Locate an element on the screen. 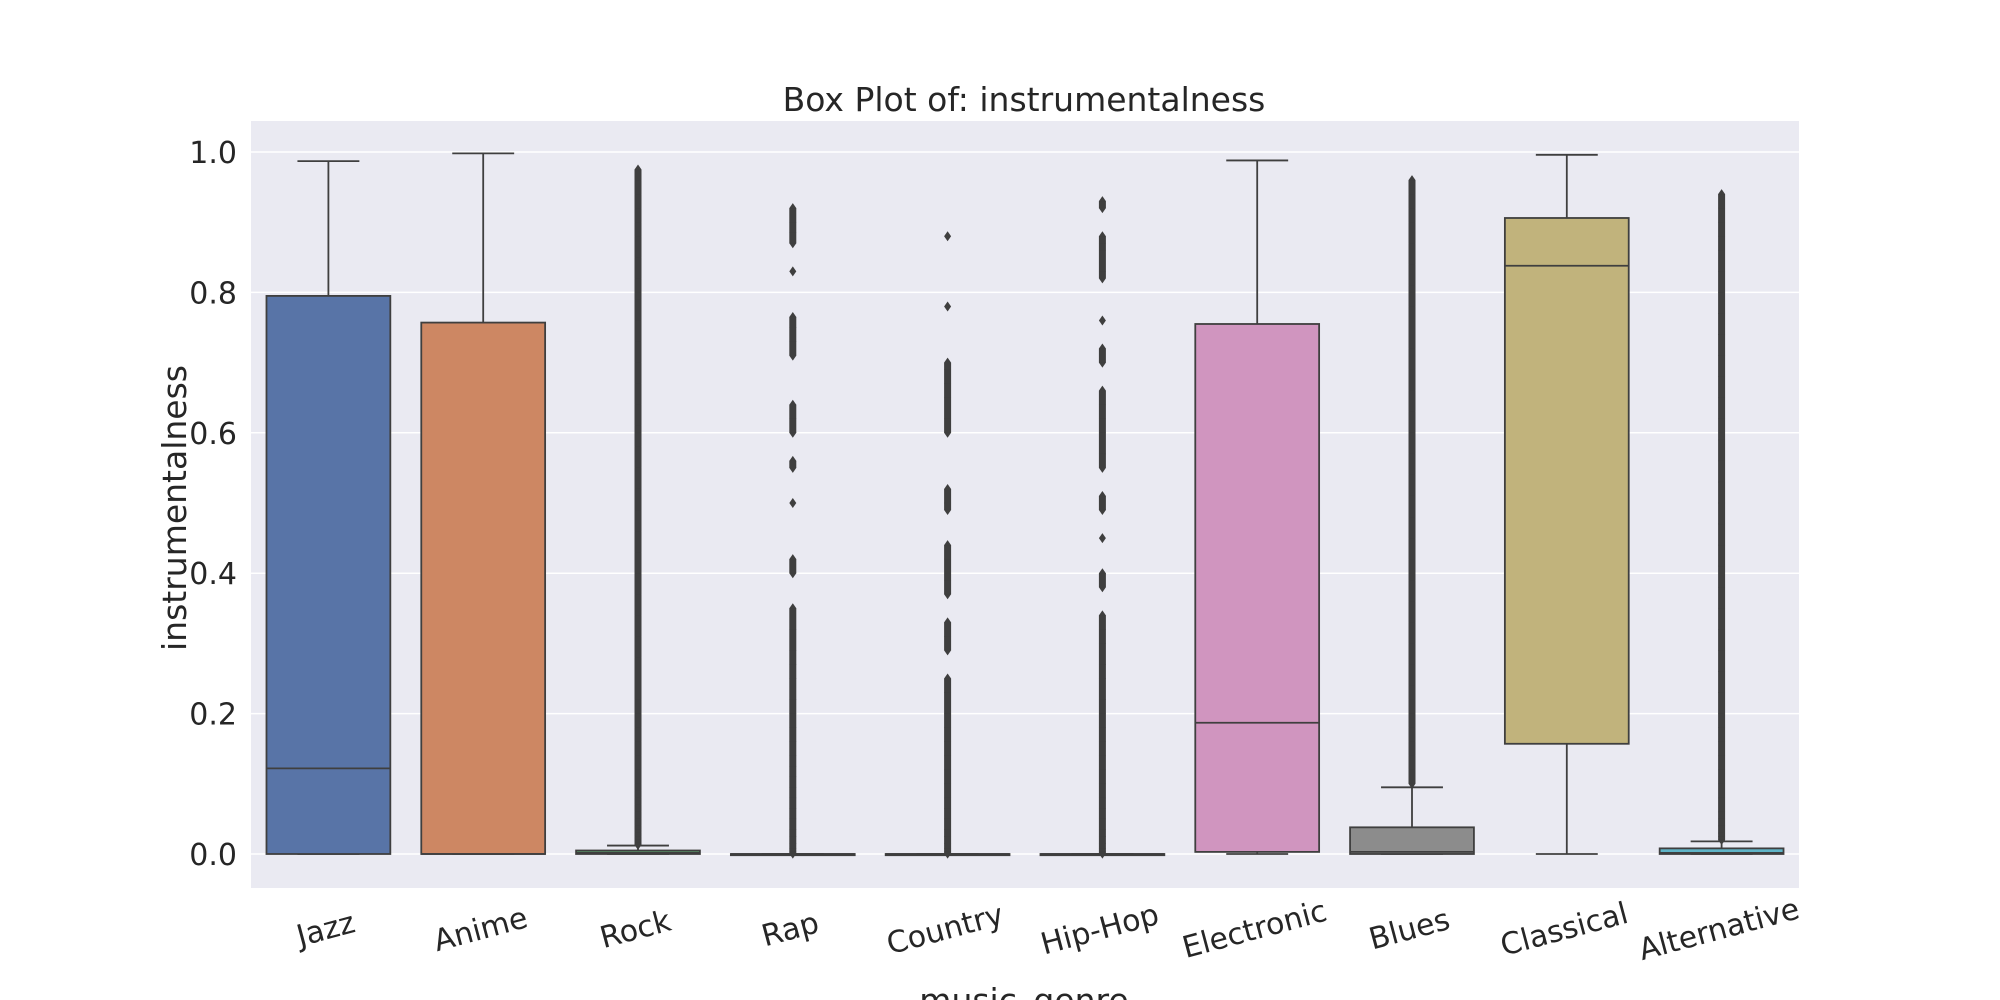 Image resolution: width=2000 pixels, height=1000 pixels. x-tick-label: Rock is located at coordinates (635, 929).